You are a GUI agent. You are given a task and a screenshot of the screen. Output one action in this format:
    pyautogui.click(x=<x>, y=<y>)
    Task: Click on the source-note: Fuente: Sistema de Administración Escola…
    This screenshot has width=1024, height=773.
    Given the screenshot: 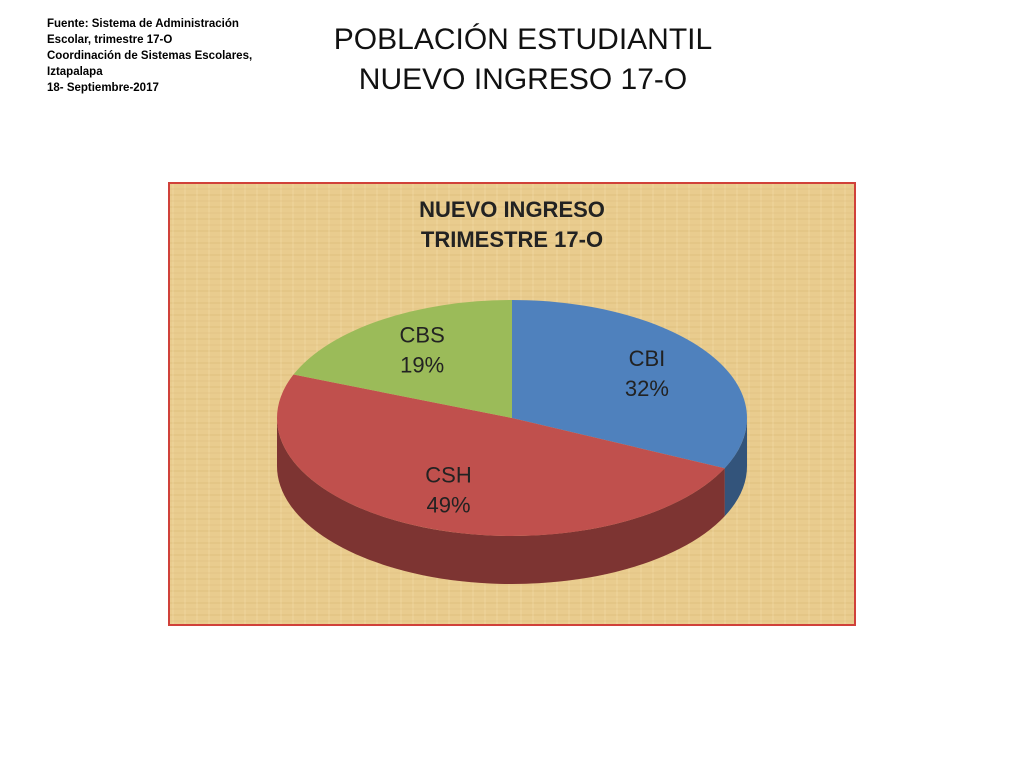 What is the action you would take?
    pyautogui.click(x=149, y=56)
    